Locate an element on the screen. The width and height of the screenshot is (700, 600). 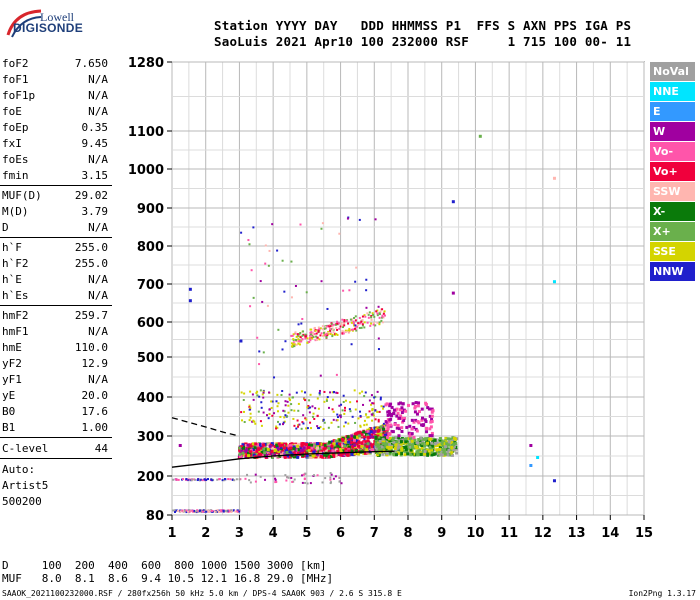
x-tick-label: 1 is located at coordinates (171, 533).